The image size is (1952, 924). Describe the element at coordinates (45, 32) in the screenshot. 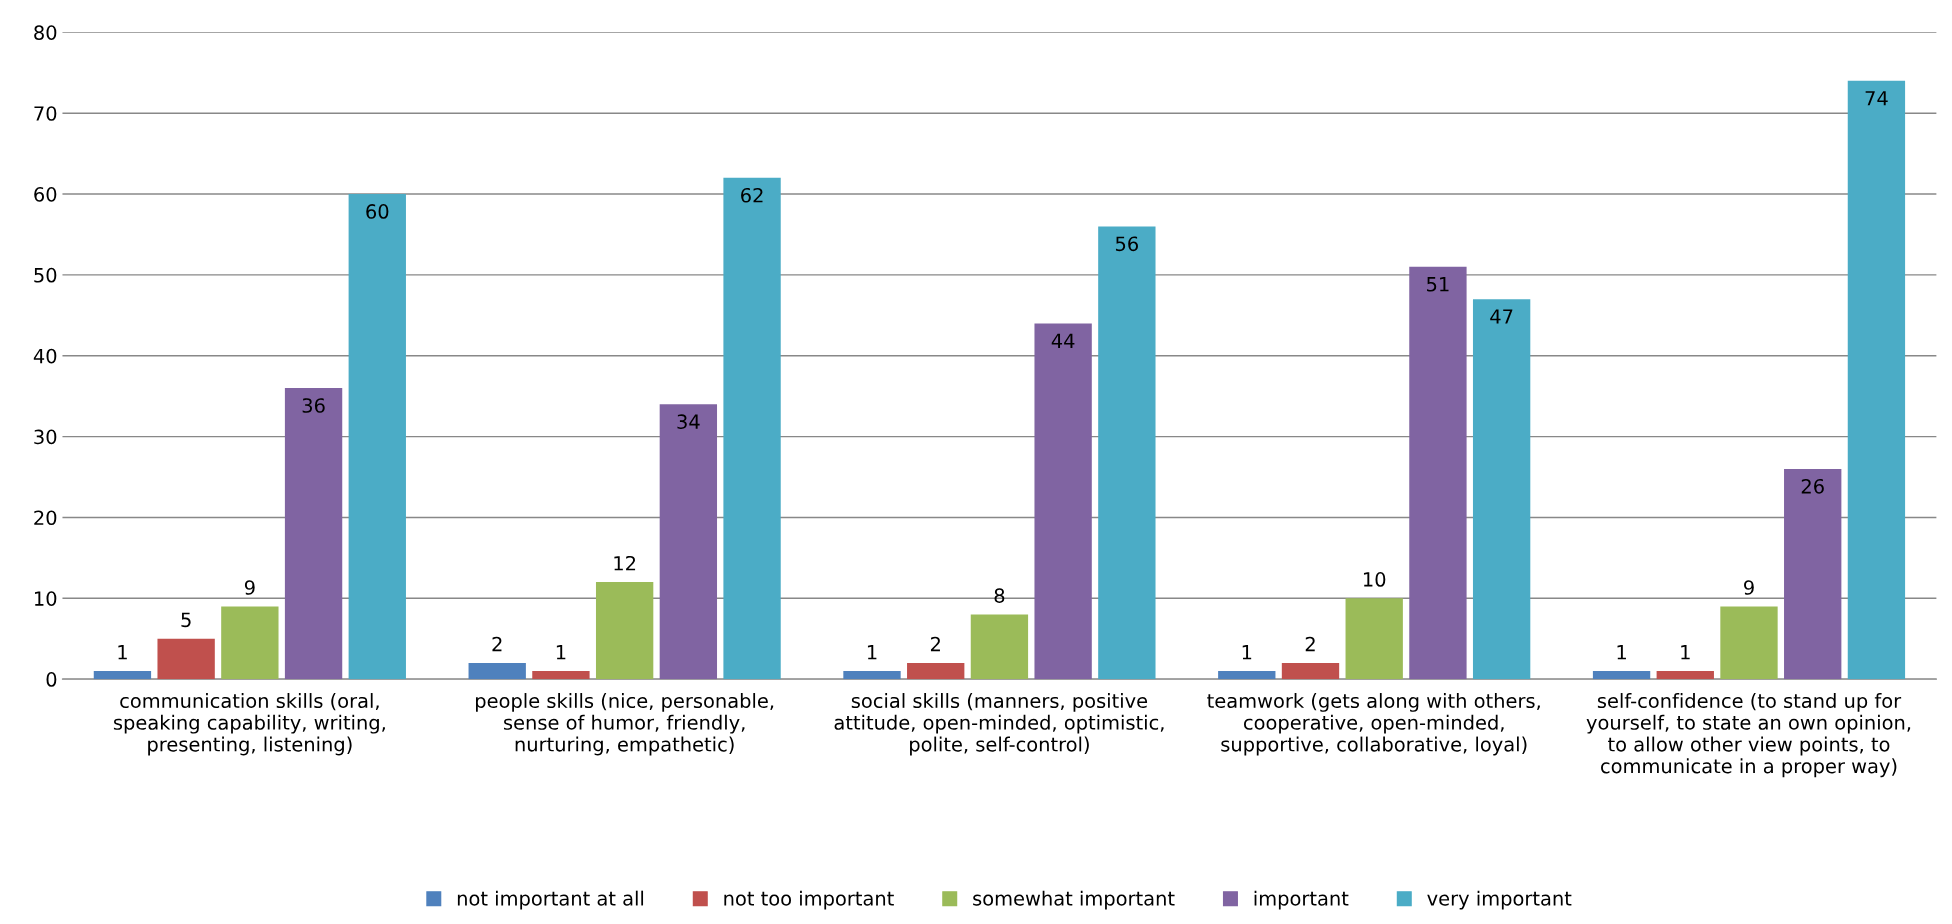

I see `y-tick-label: 80` at that location.